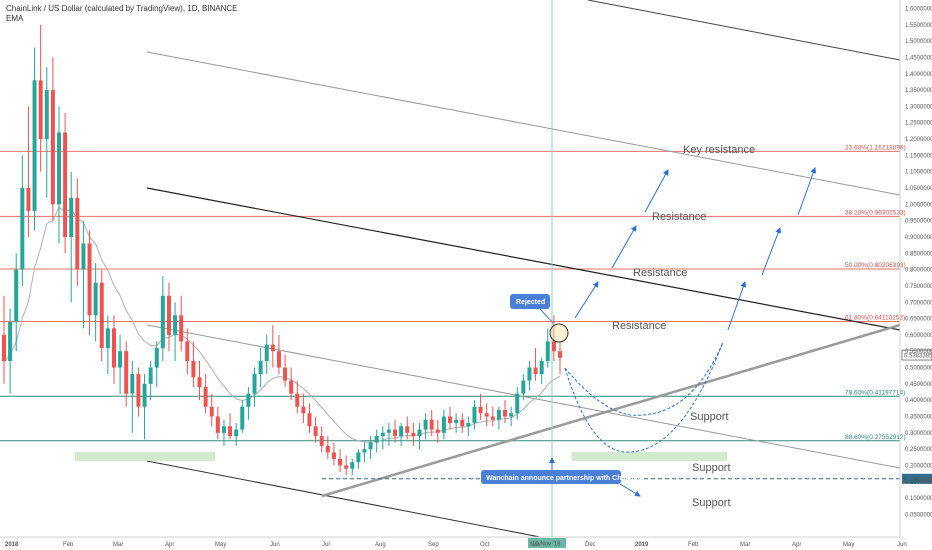  What do you see at coordinates (918, 107) in the screenshot?
I see `price-tick-label: 1.30000000` at bounding box center [918, 107].